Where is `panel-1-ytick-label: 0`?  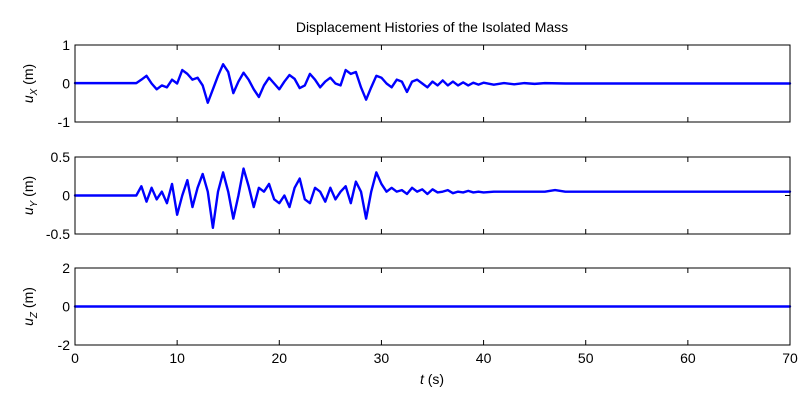
panel-1-ytick-label: 0 is located at coordinates (66, 84).